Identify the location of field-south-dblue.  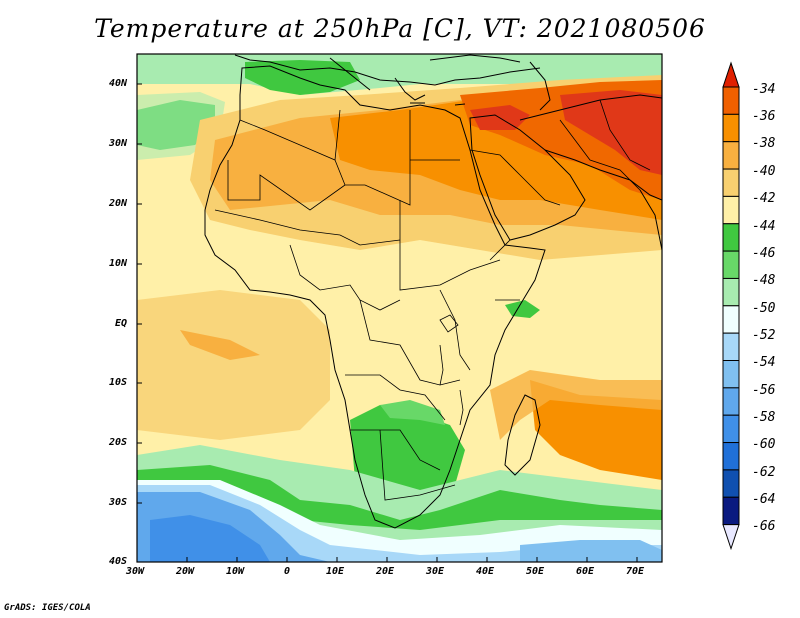
(210, 538).